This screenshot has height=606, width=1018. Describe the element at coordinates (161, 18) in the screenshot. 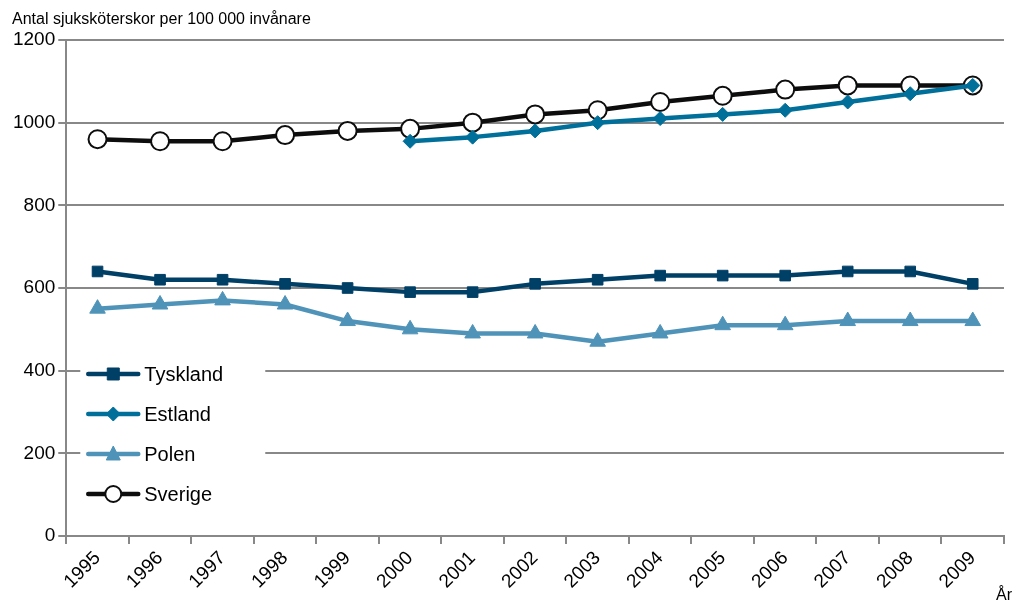

I see `y-axis-title: Antal sjuksköterskor per 100 000 invånare` at that location.